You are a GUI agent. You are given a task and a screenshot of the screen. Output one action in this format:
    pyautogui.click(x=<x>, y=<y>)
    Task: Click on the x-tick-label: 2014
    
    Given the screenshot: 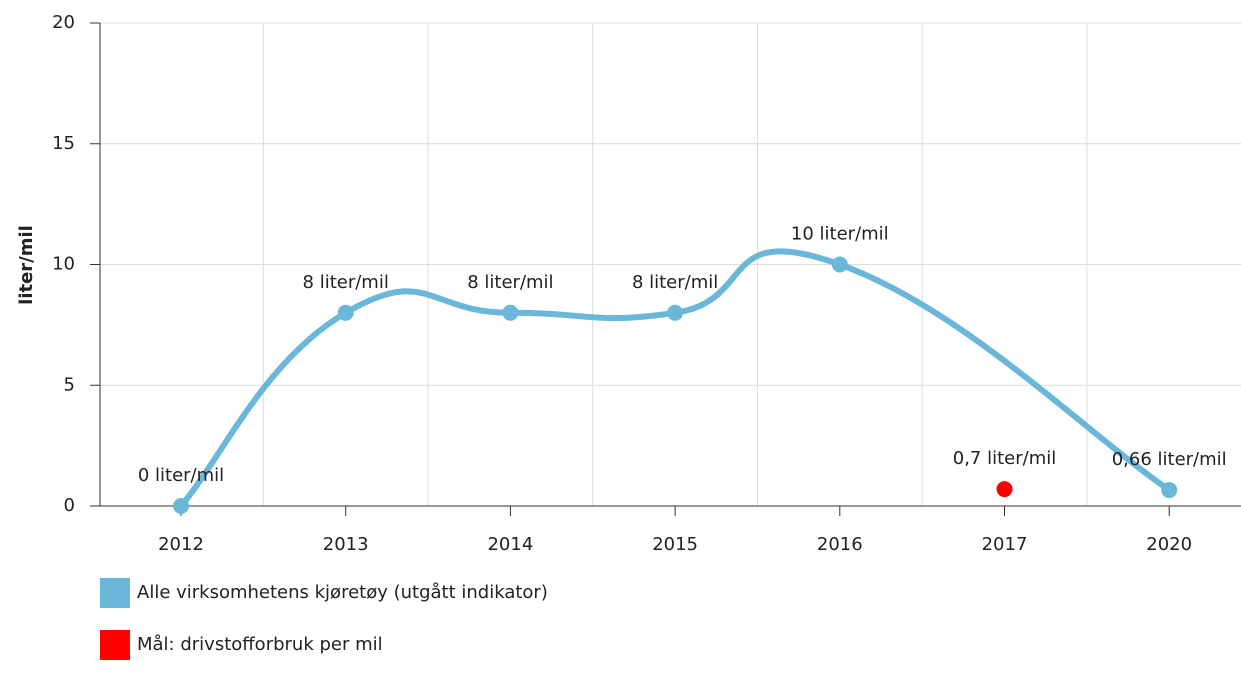 What is the action you would take?
    pyautogui.click(x=510, y=544)
    